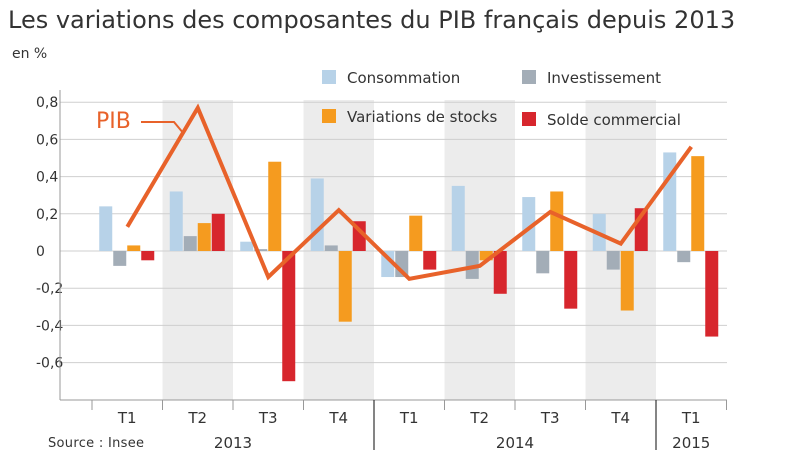 The image size is (805, 453). I want to click on legend-label: Variations de stocks, so click(422, 117).